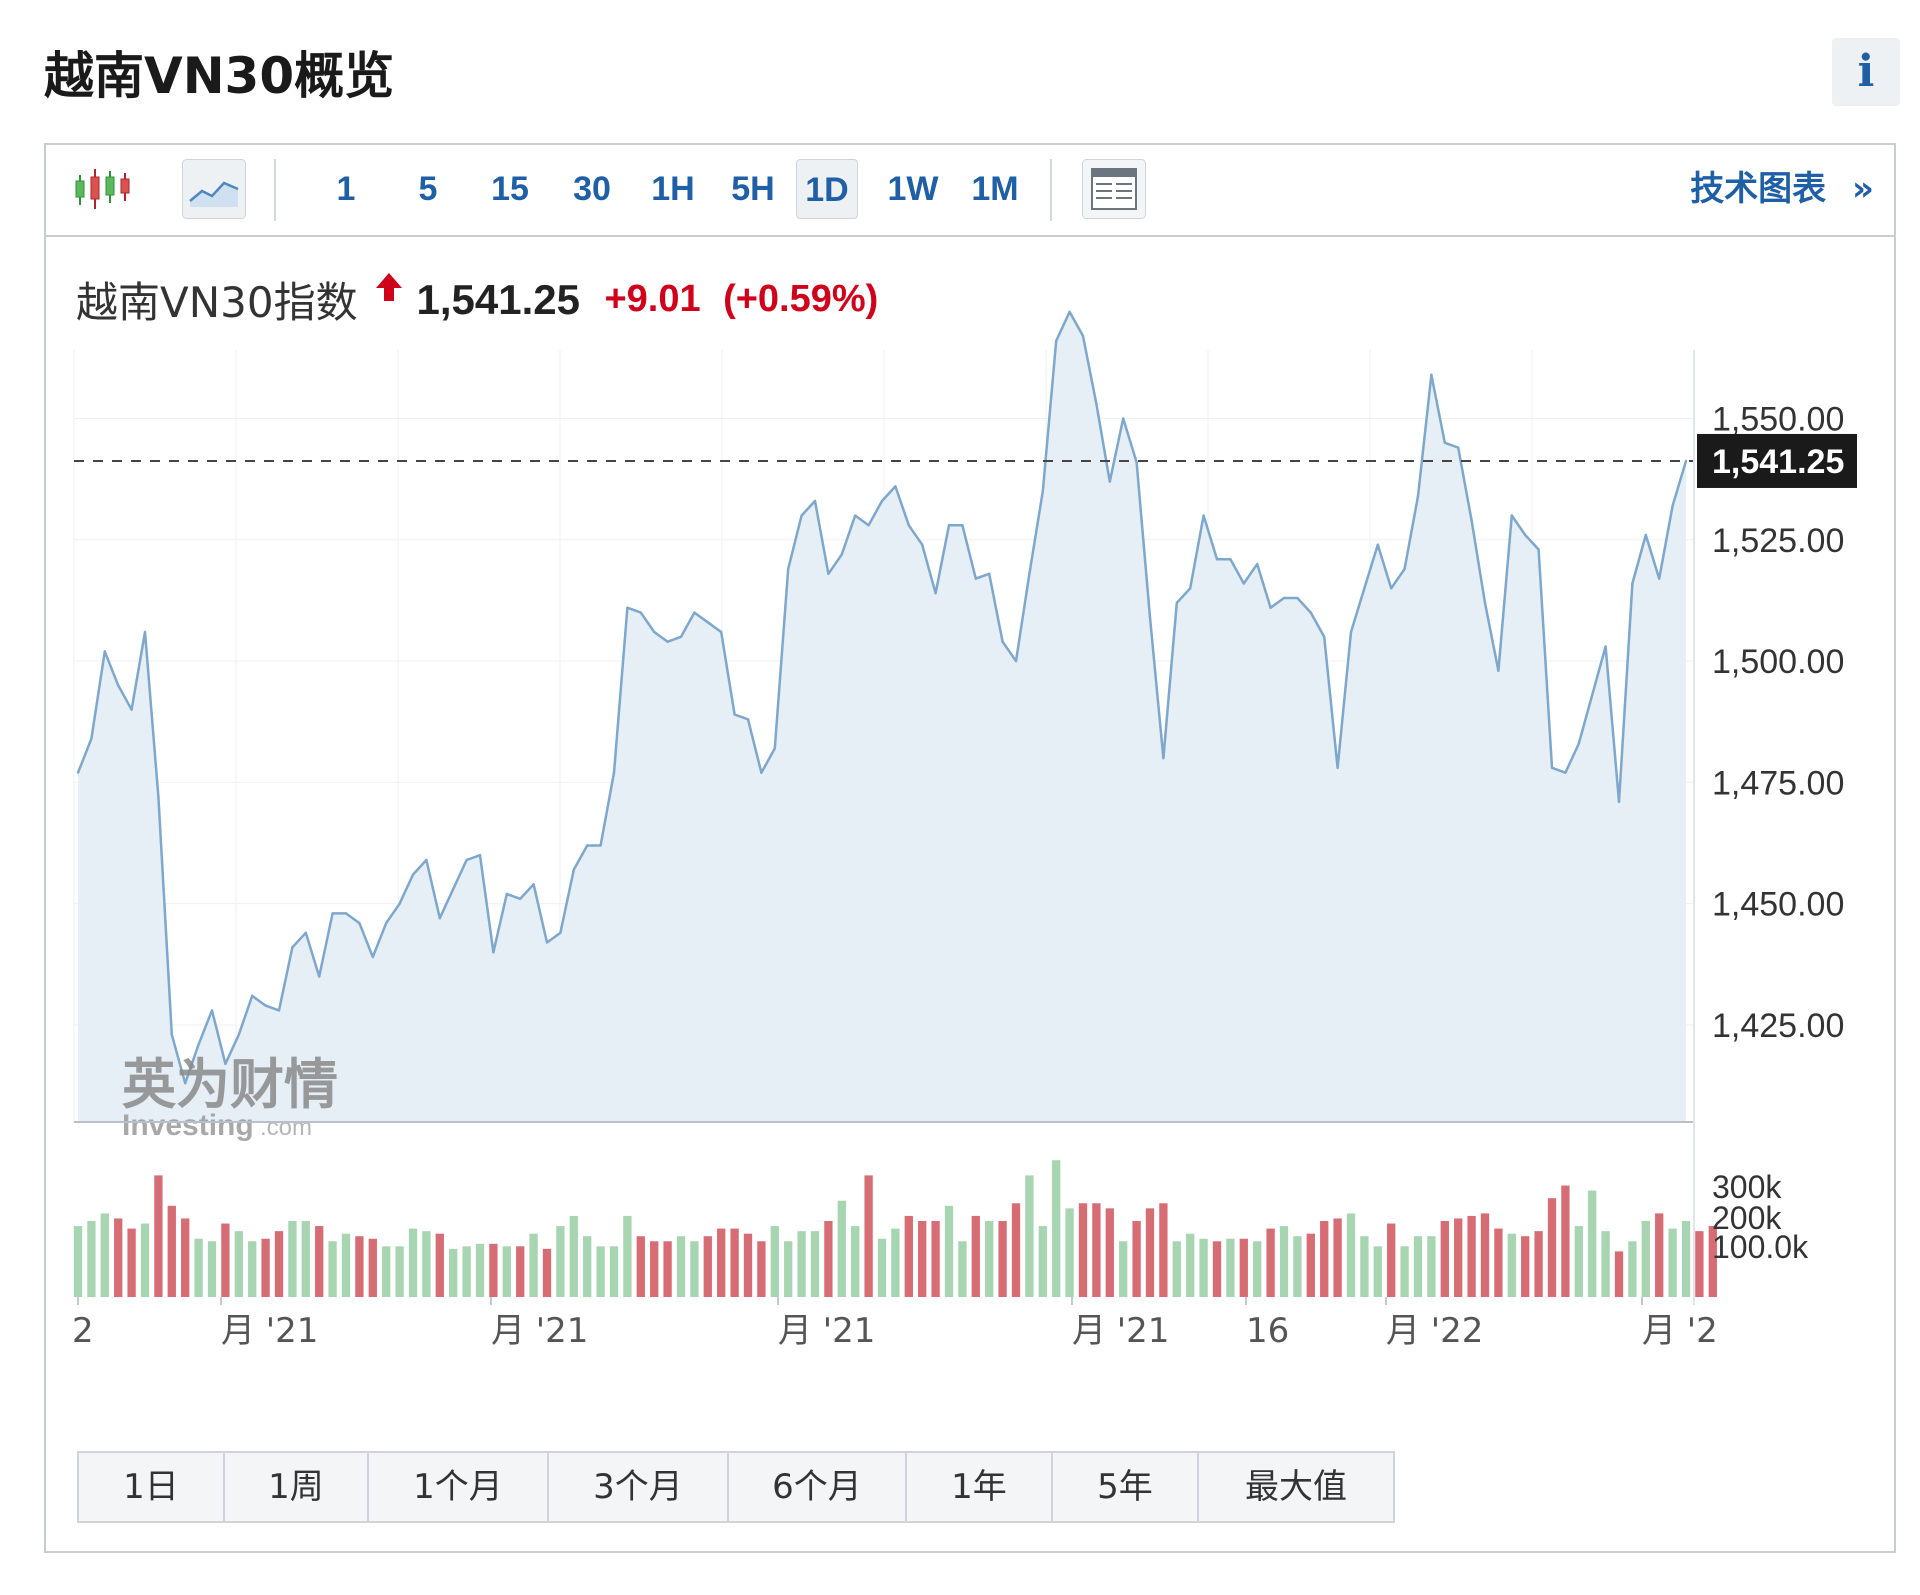  What do you see at coordinates (1778, 420) in the screenshot?
I see `price-tick-label: 1,550.00` at bounding box center [1778, 420].